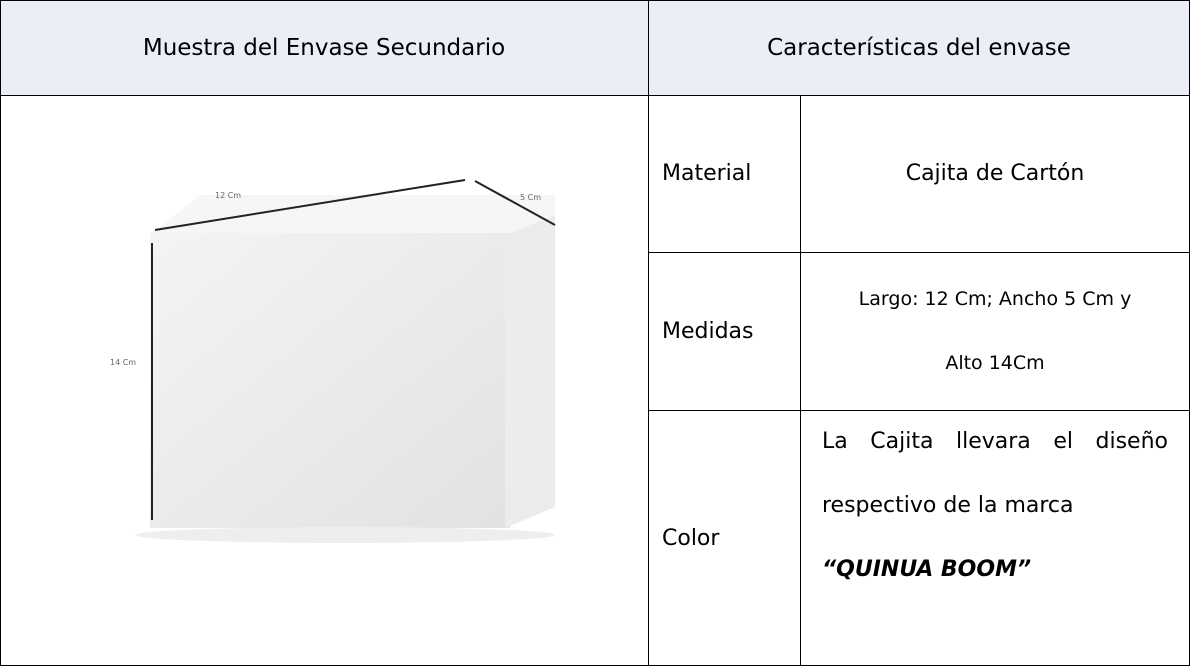  I want to click on label-text: Medidas, so click(708, 331).